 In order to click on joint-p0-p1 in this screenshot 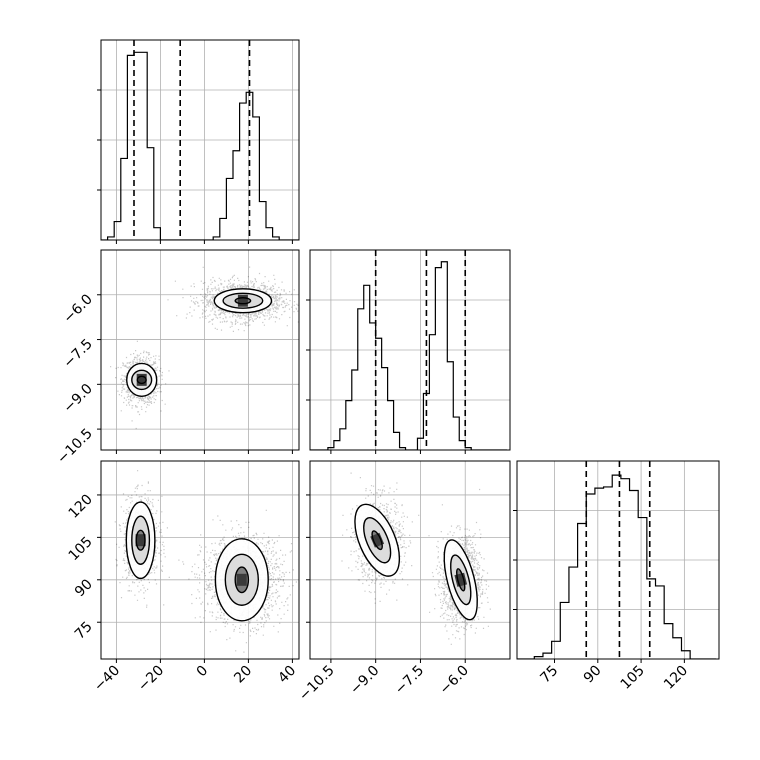, I will do `click(200, 350)`.